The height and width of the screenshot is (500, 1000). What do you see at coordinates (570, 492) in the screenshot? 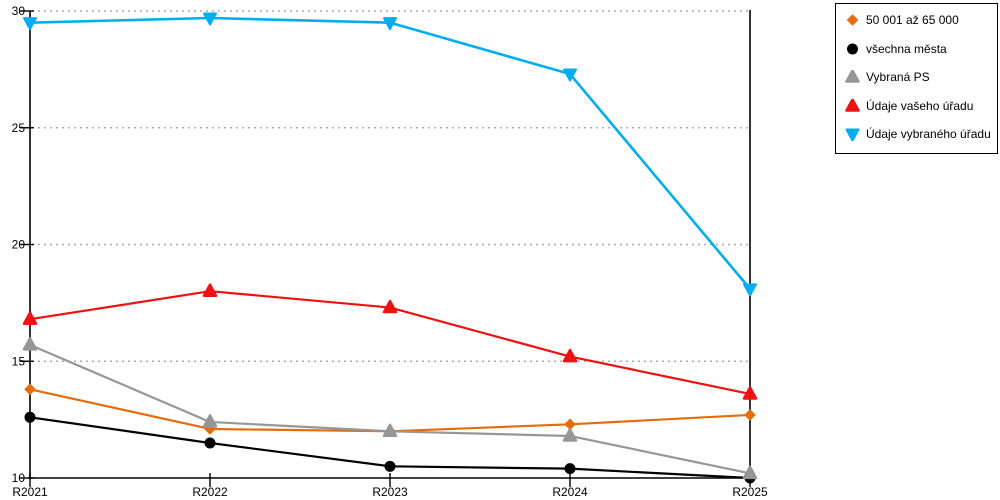
I see `x-tick-label: R2024` at bounding box center [570, 492].